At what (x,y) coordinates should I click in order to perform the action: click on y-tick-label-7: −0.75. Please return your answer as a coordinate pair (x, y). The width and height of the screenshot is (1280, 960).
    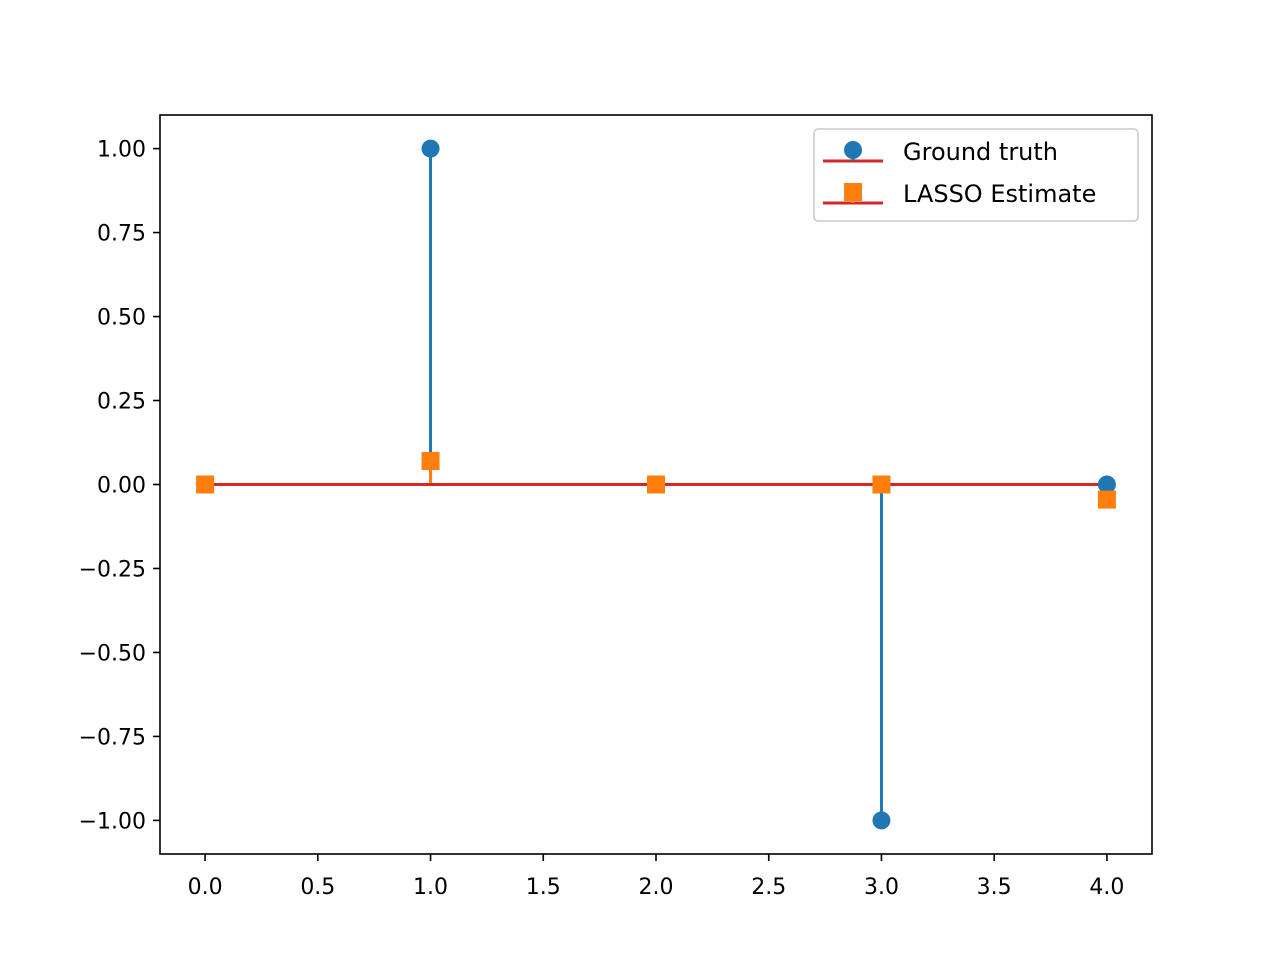
    Looking at the image, I should click on (112, 737).